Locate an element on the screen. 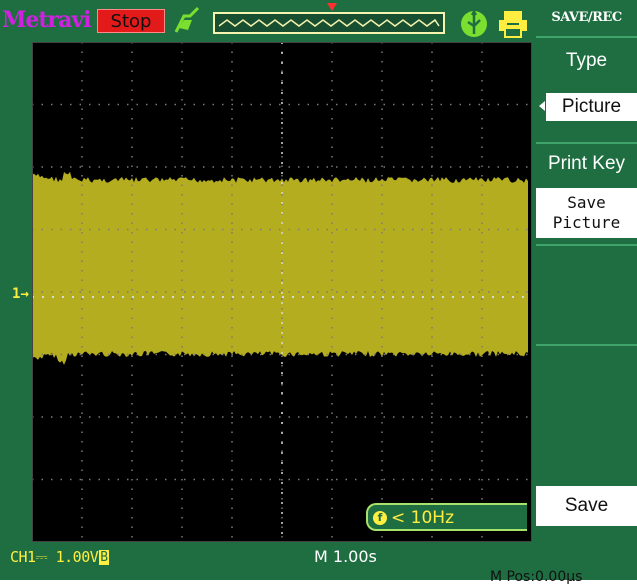  status-bar: Metravi Stop is located at coordinates (268, 21).